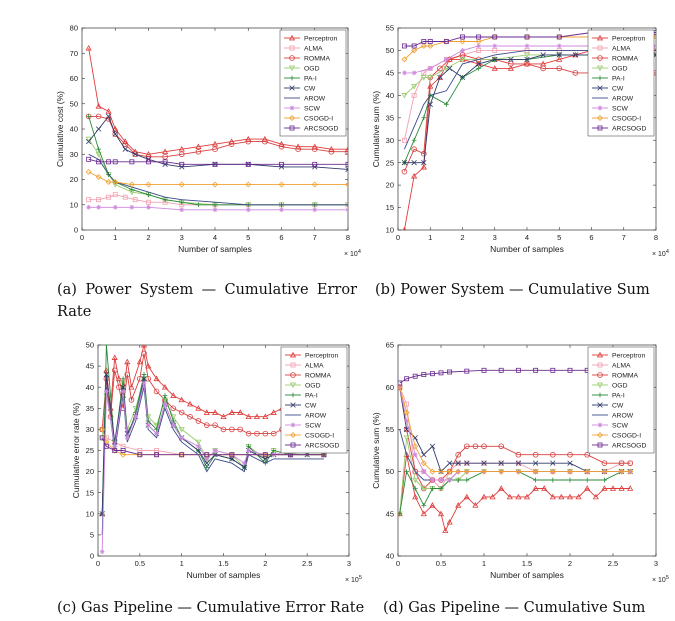 The image size is (675, 621). What do you see at coordinates (353, 579) in the screenshot?
I see `x-multiplier: × 10⁵` at bounding box center [353, 579].